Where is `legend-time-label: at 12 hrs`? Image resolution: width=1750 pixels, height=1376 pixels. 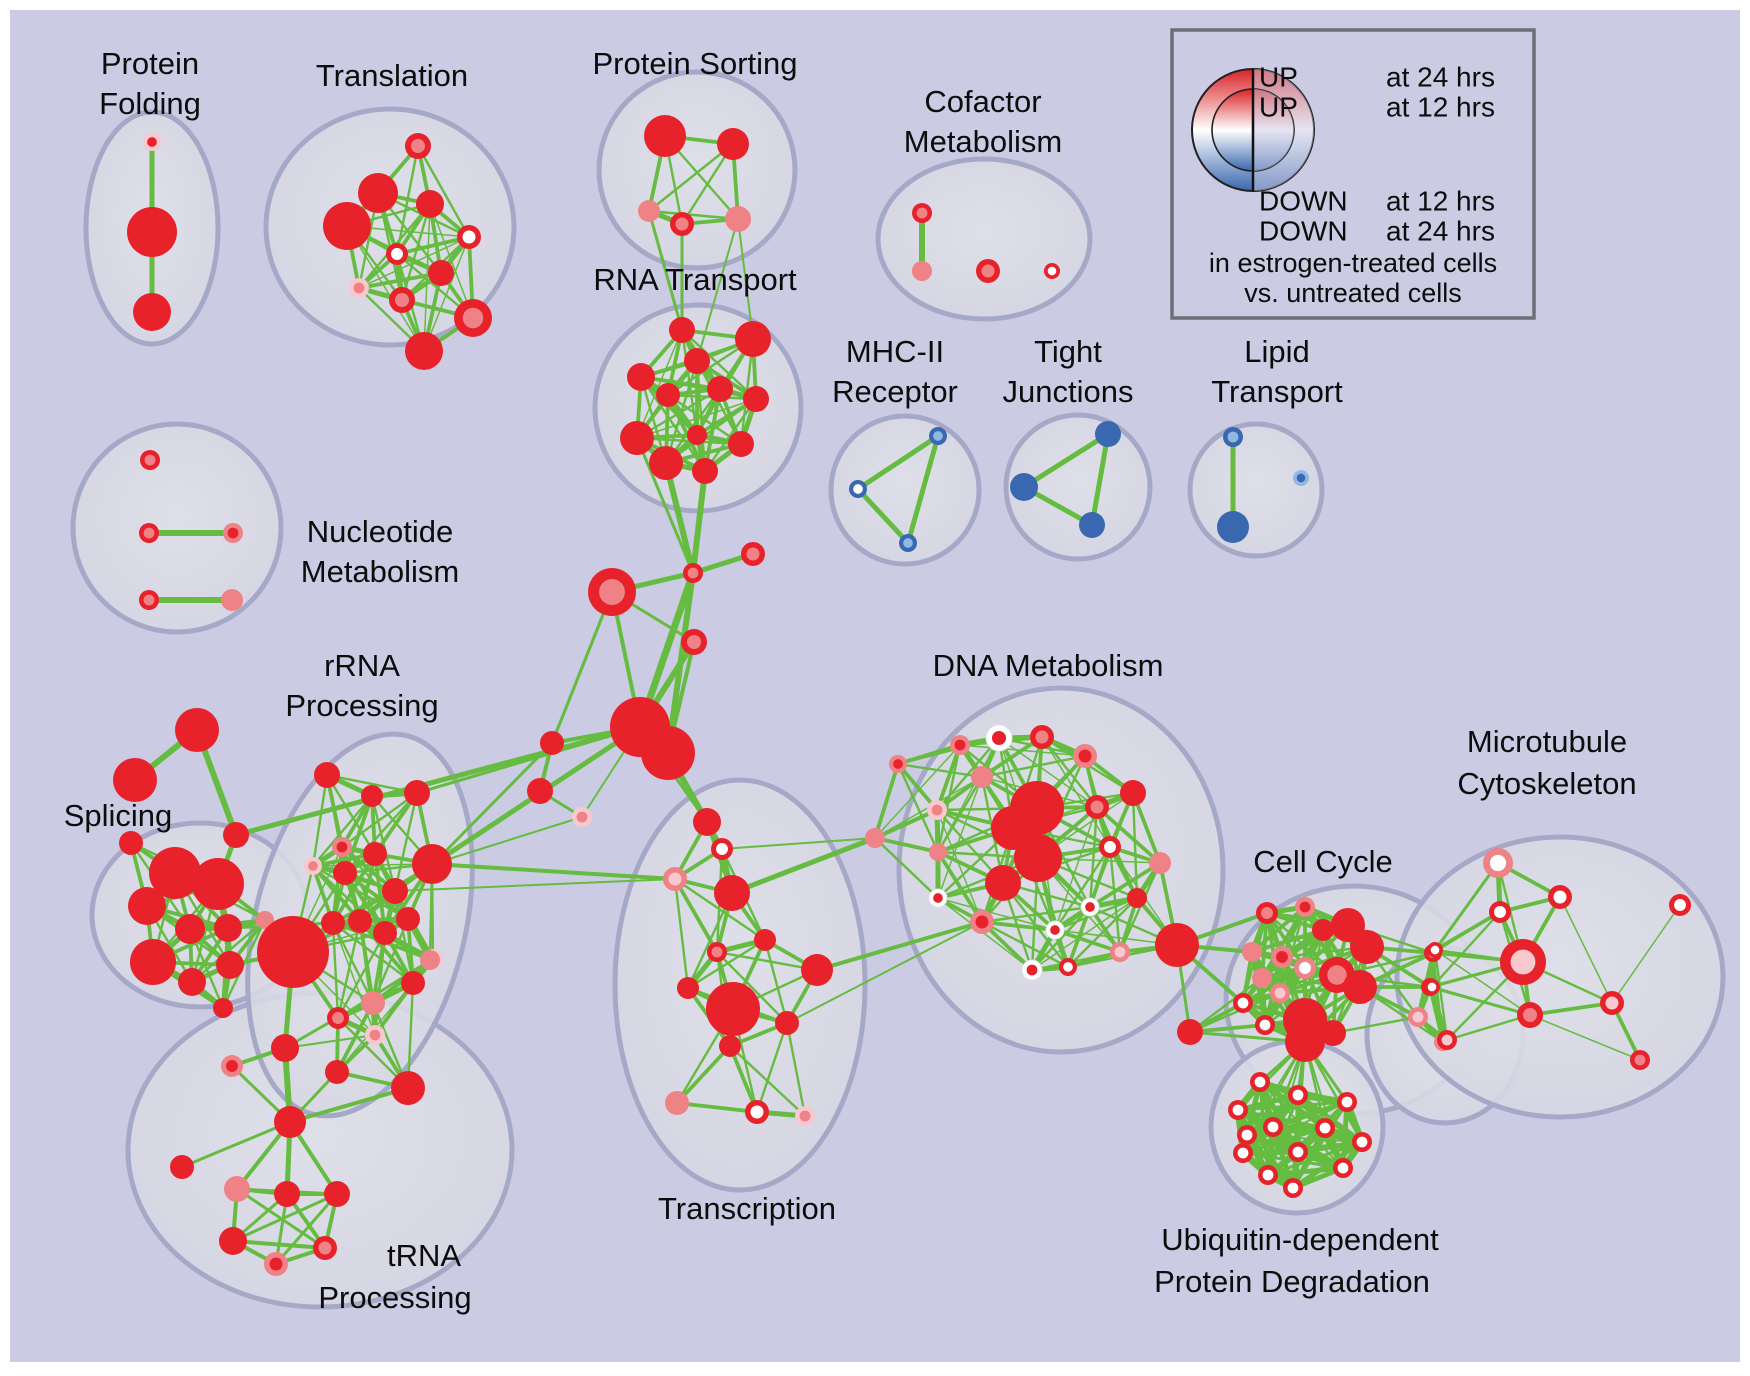
legend-time-label: at 12 hrs is located at coordinates (1440, 201).